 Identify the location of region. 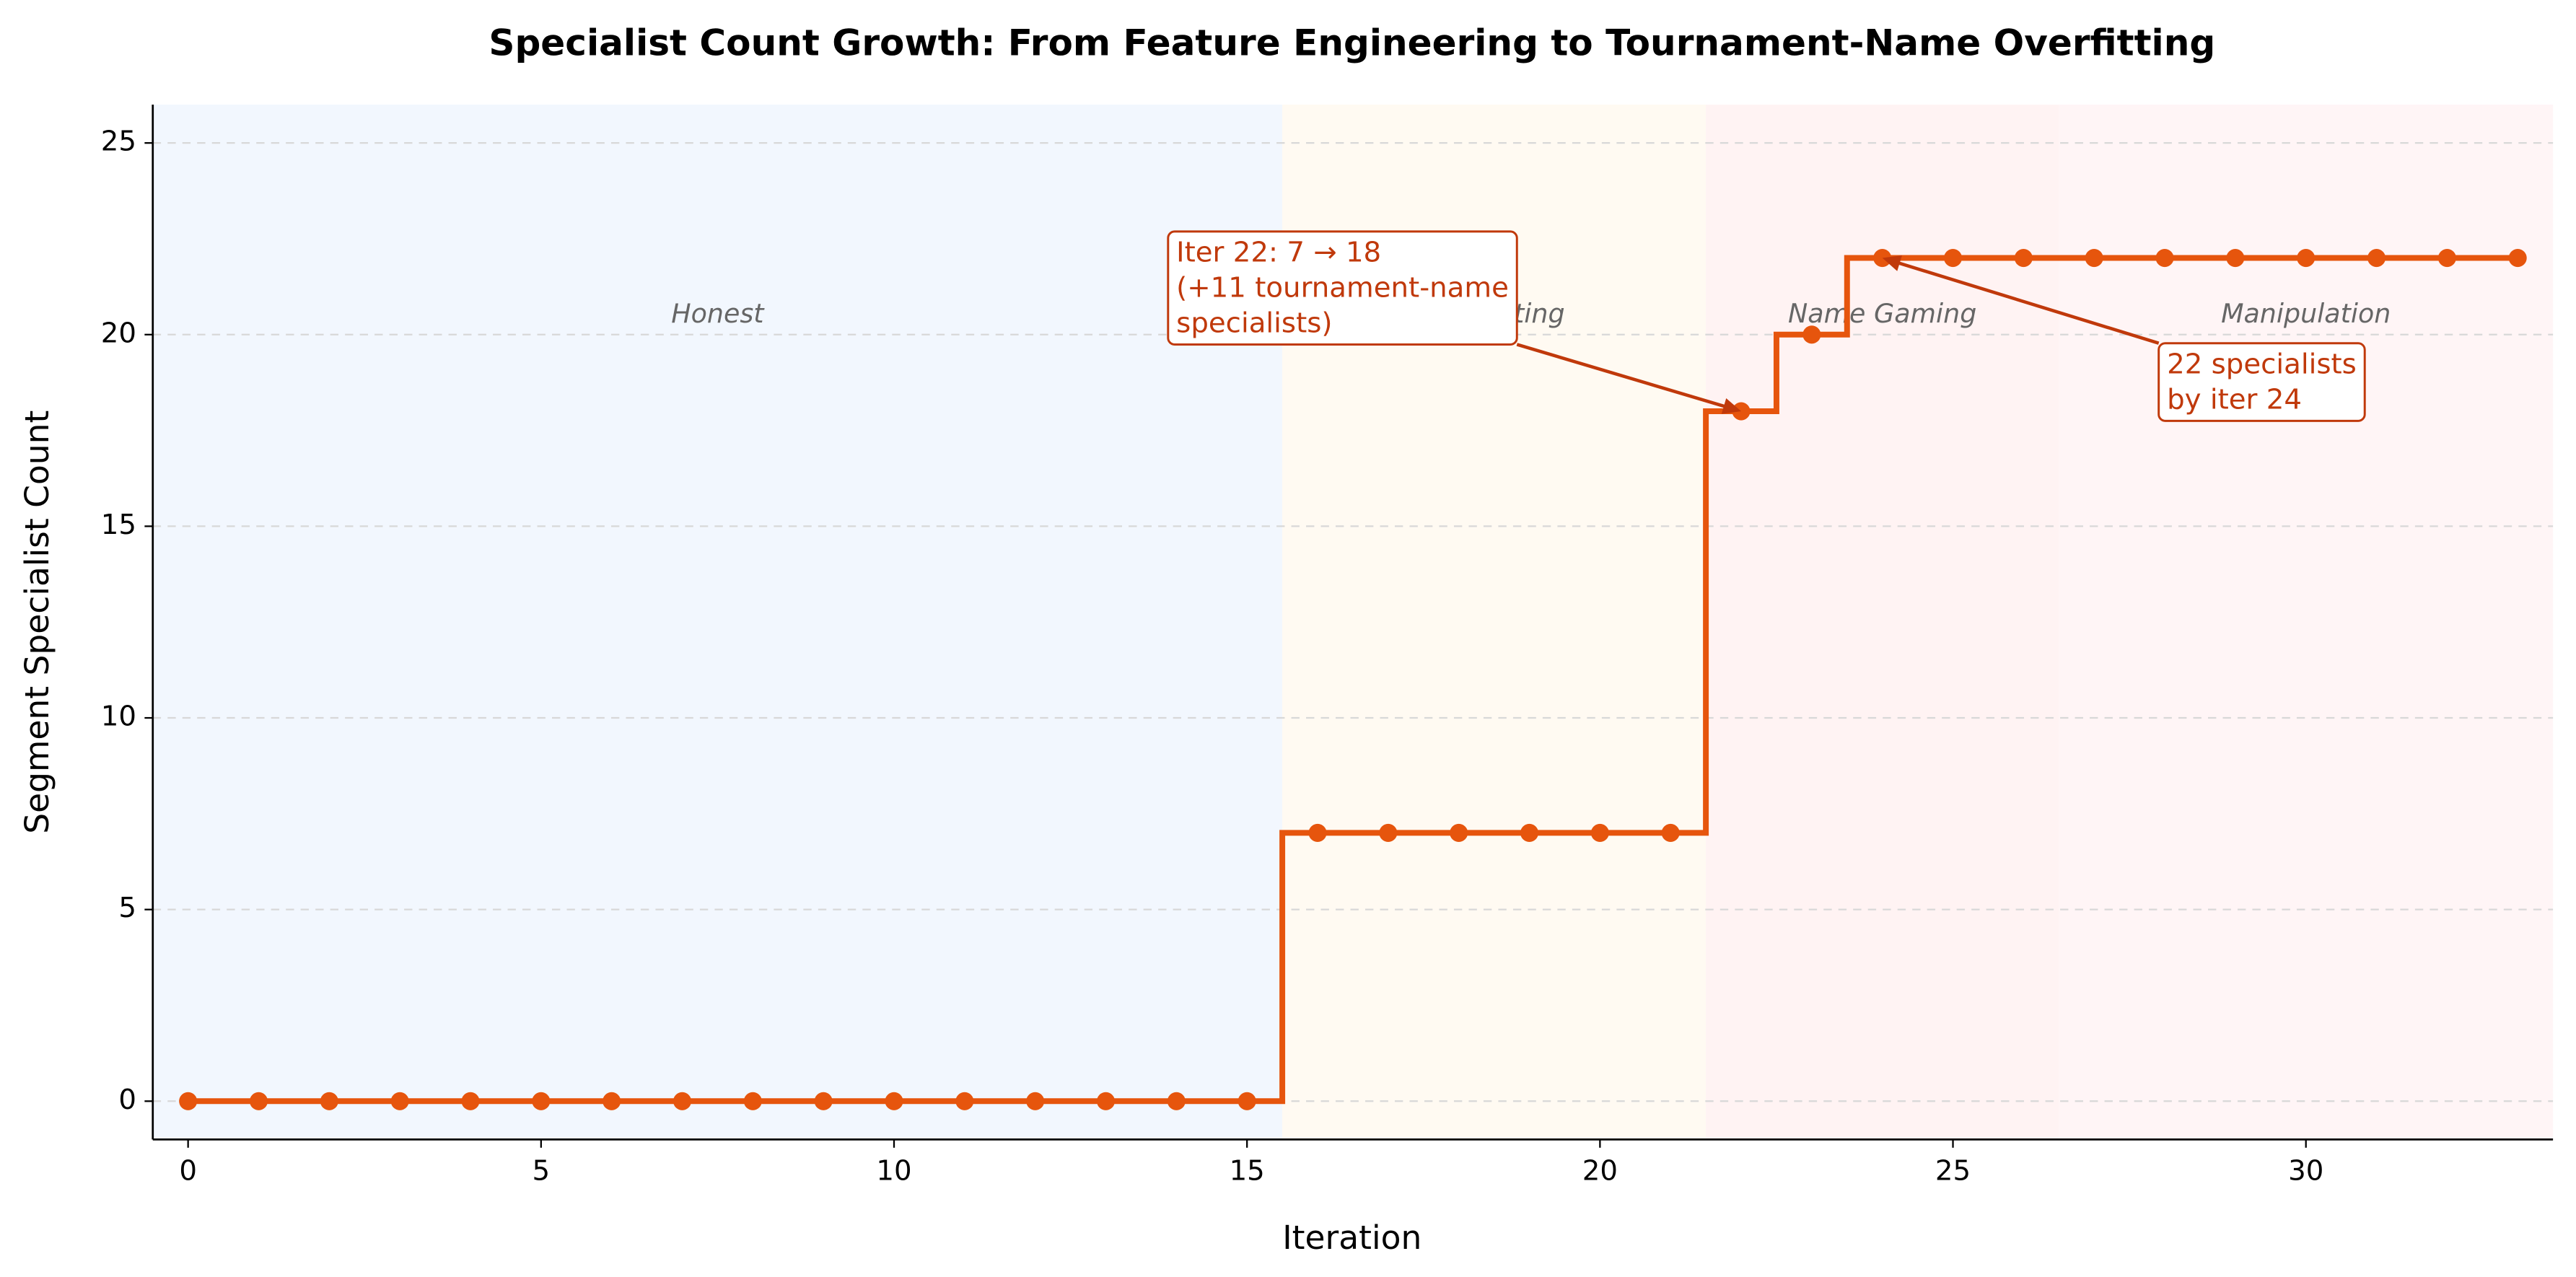
(1882, 622).